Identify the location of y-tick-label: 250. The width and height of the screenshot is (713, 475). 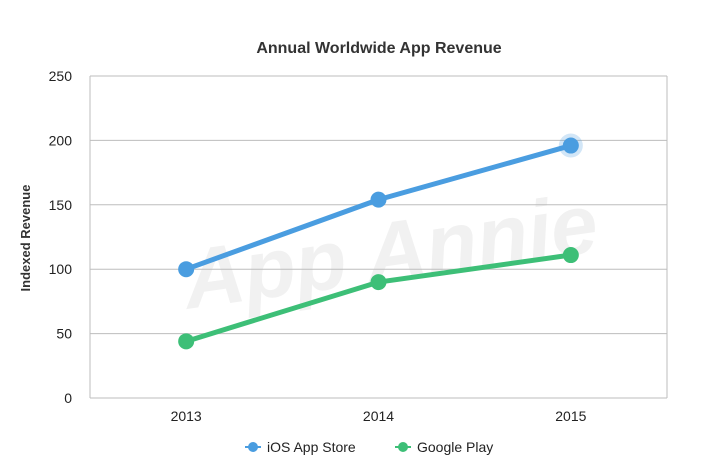
(61, 76).